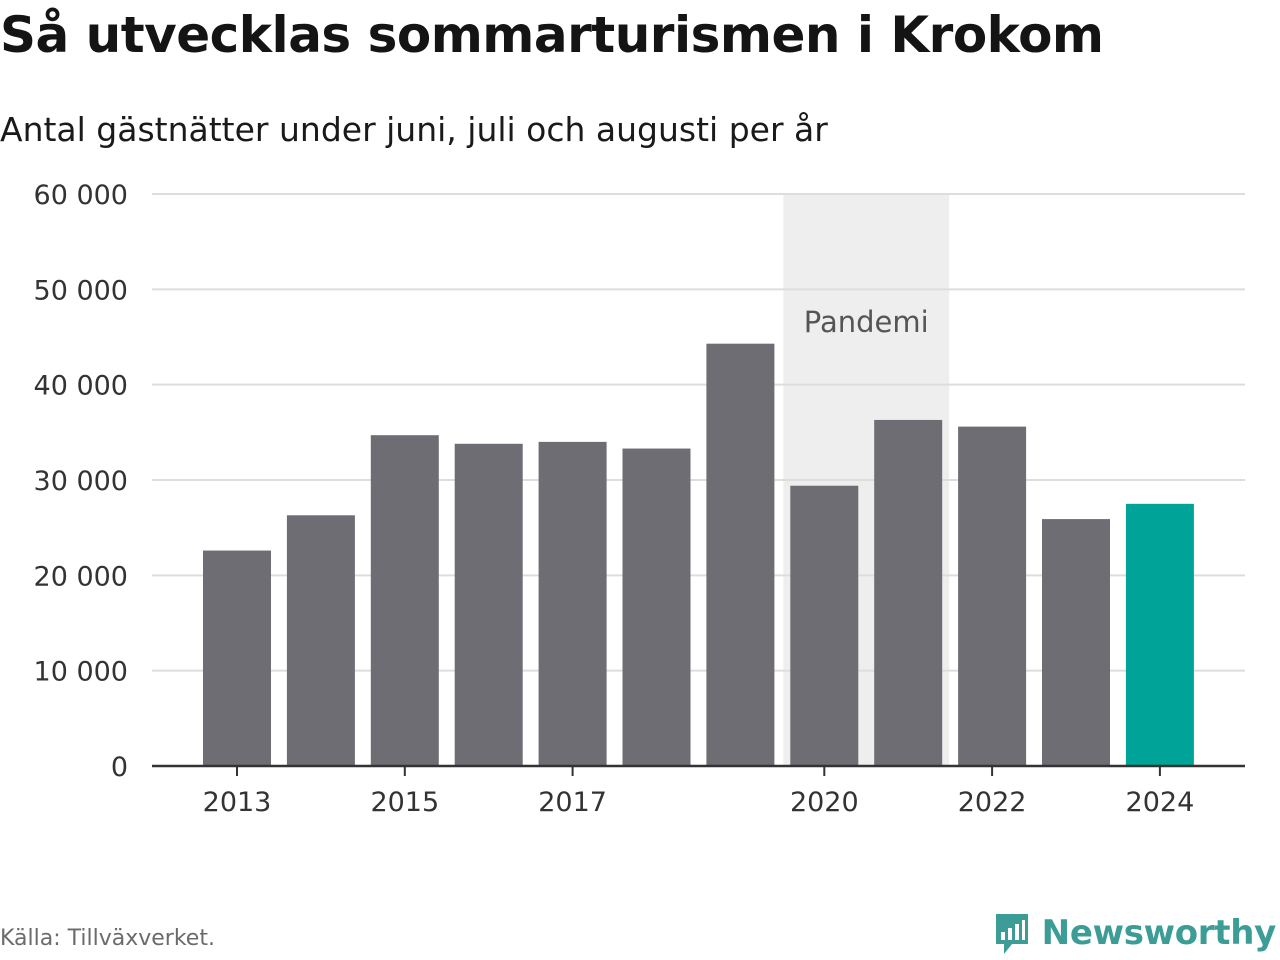 The width and height of the screenshot is (1280, 960). I want to click on y-tick-label: 10 000, so click(81, 672).